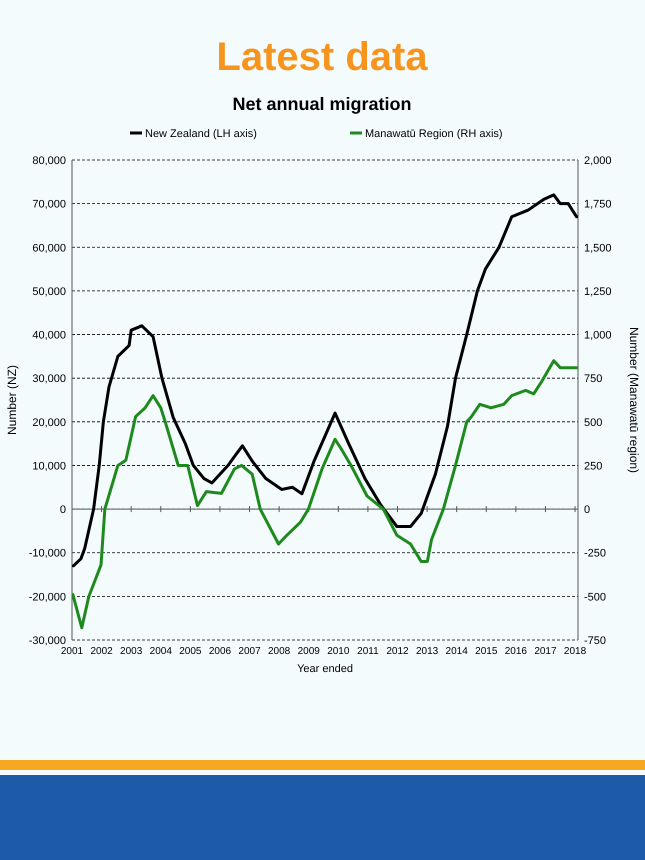  What do you see at coordinates (325, 669) in the screenshot?
I see `x-axis-title: Year ended` at bounding box center [325, 669].